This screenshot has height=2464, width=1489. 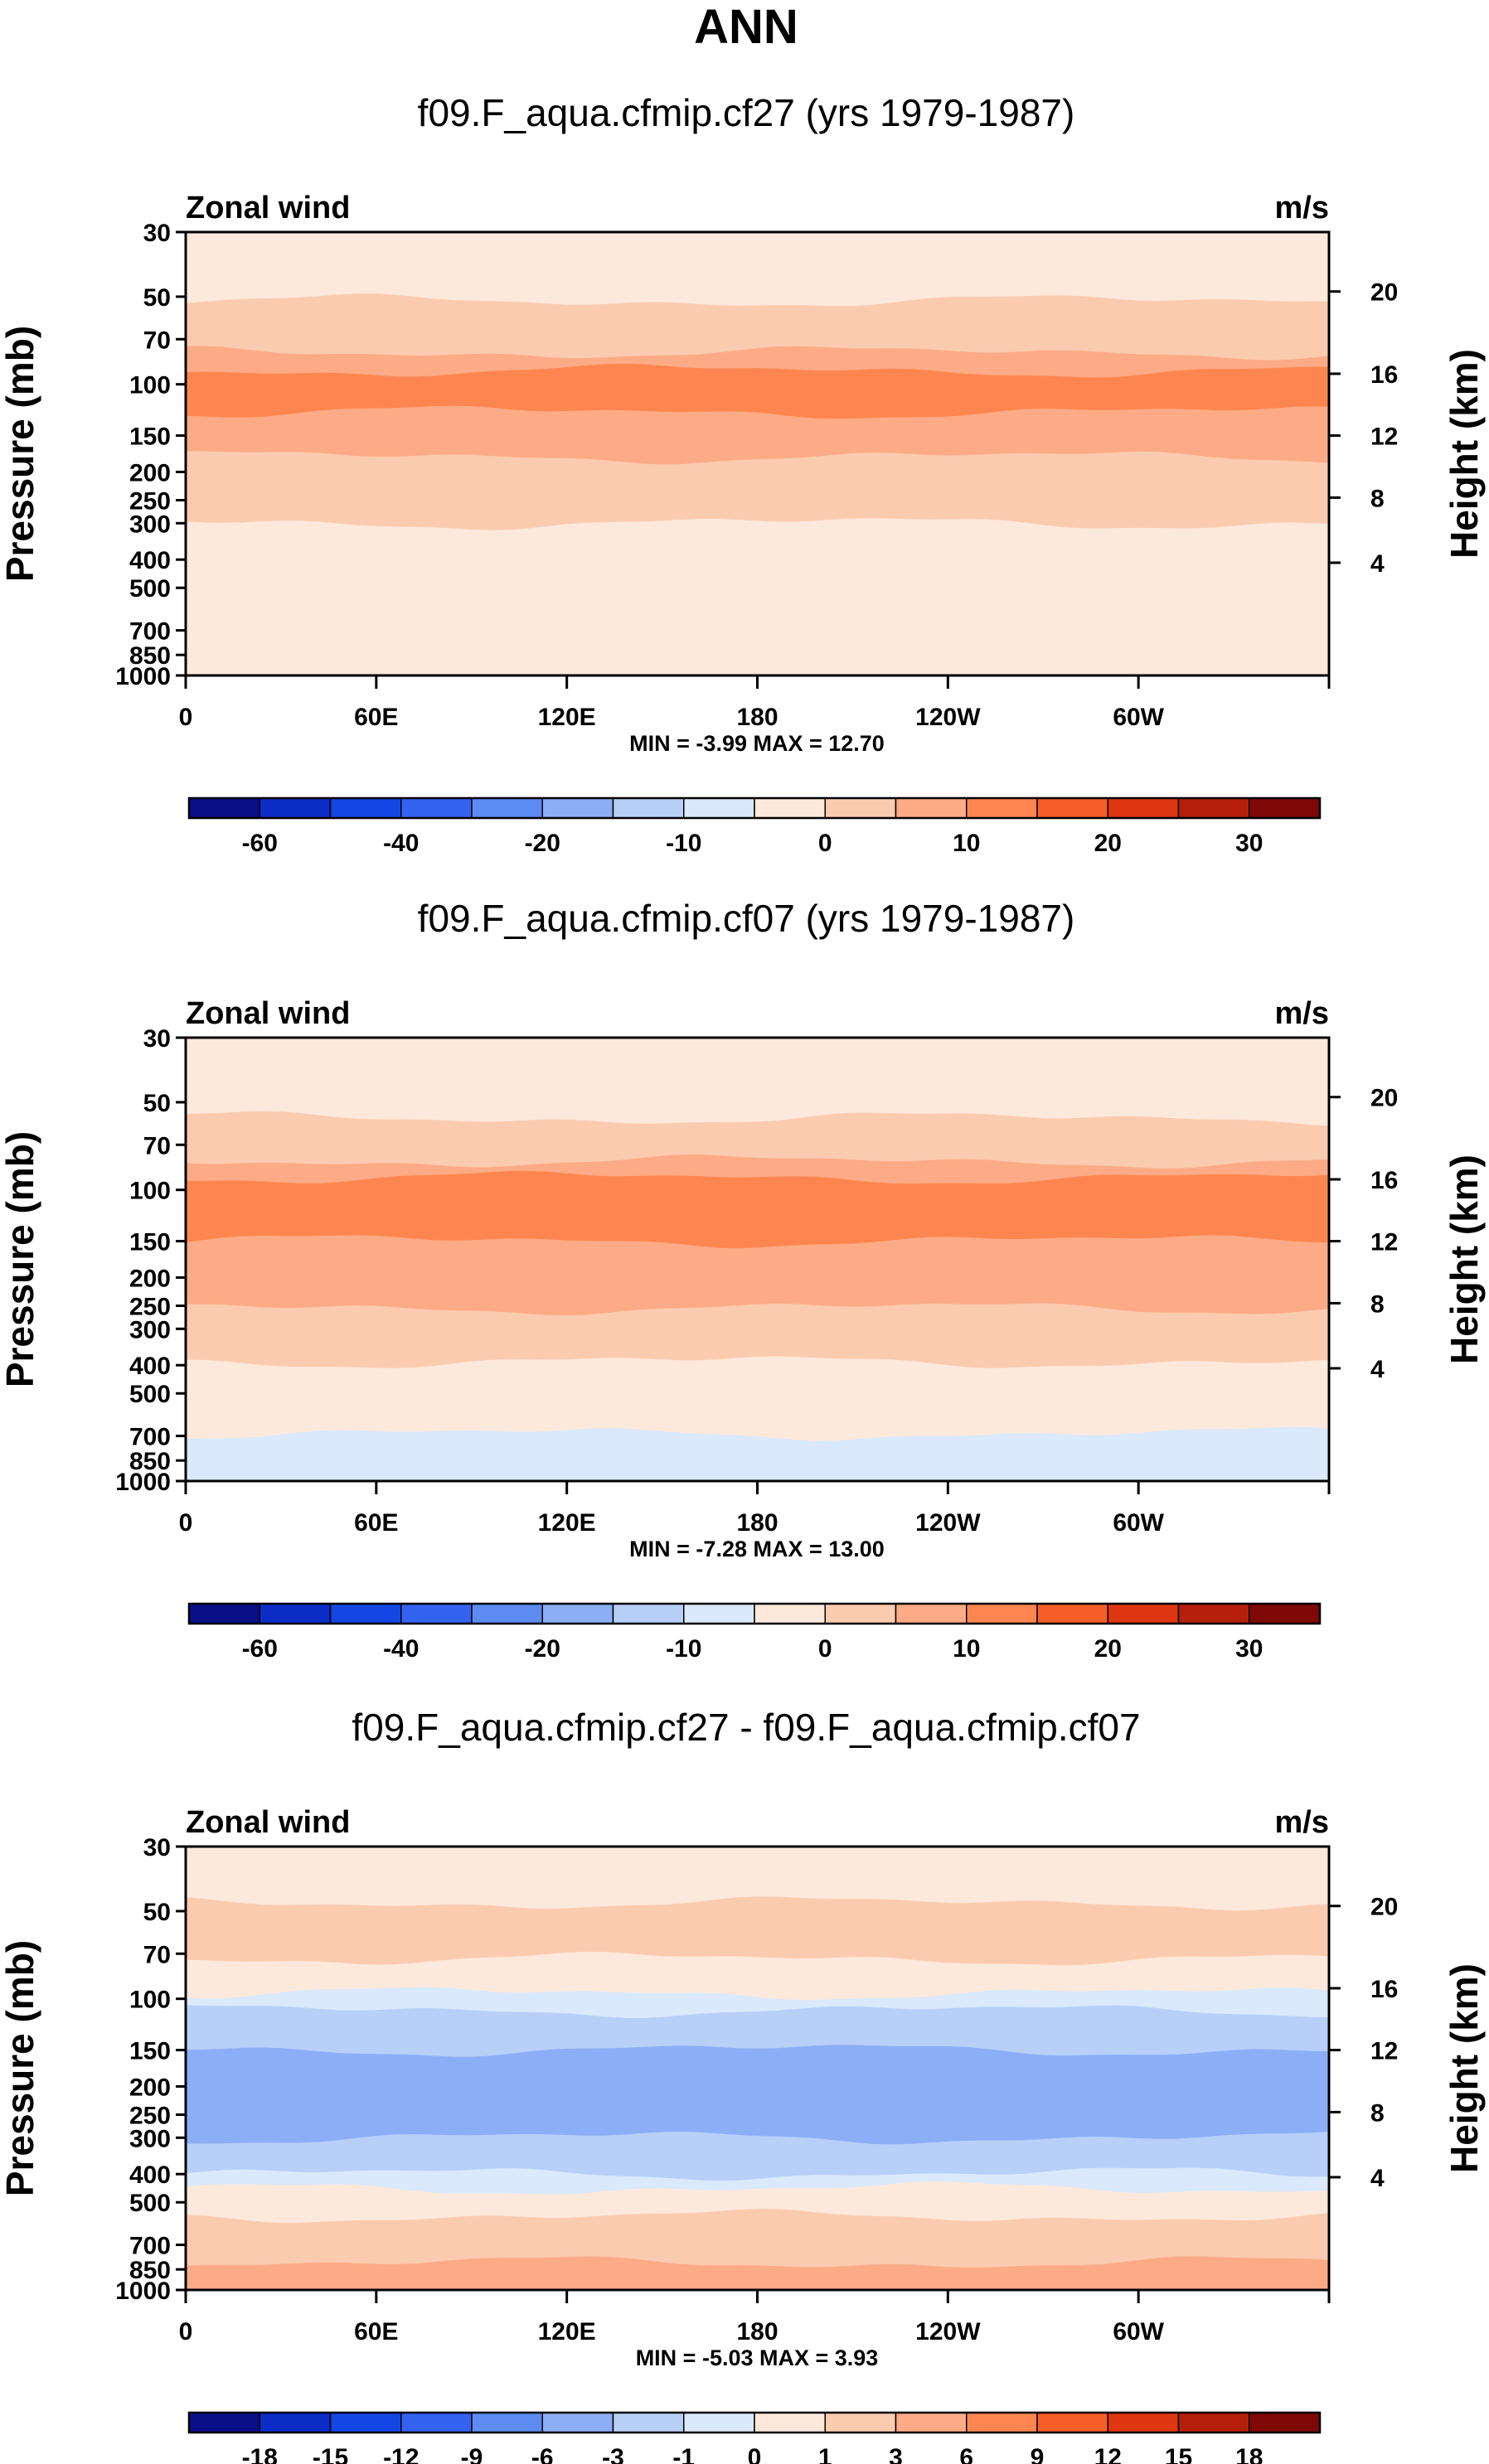 I want to click on contour-band-1to3, so click(x=757, y=1931).